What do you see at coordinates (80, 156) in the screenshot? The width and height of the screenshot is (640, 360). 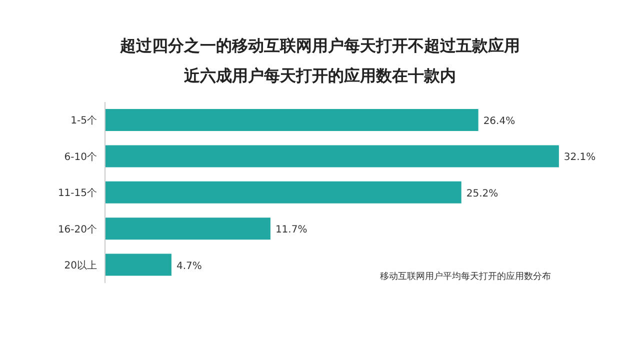 I see `y-tick-label: 6-10个` at bounding box center [80, 156].